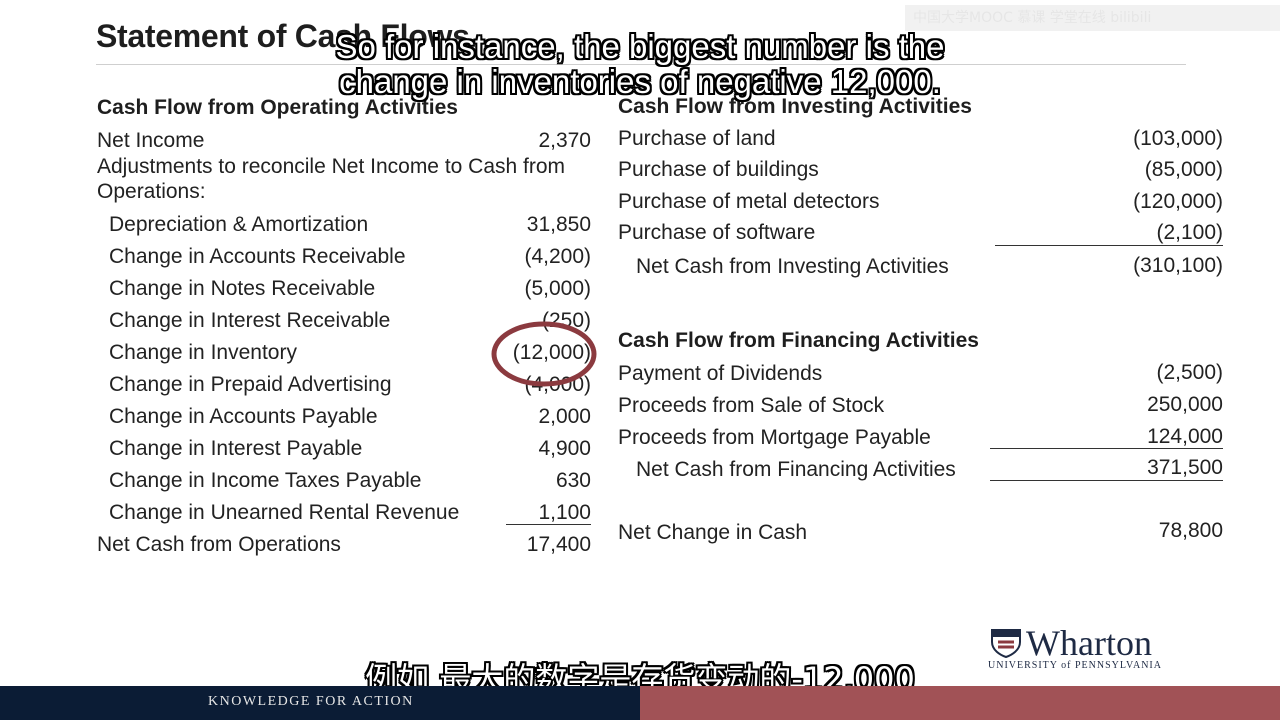  Describe the element at coordinates (717, 232) in the screenshot. I see `investing-item-label: Purchase of software` at that location.